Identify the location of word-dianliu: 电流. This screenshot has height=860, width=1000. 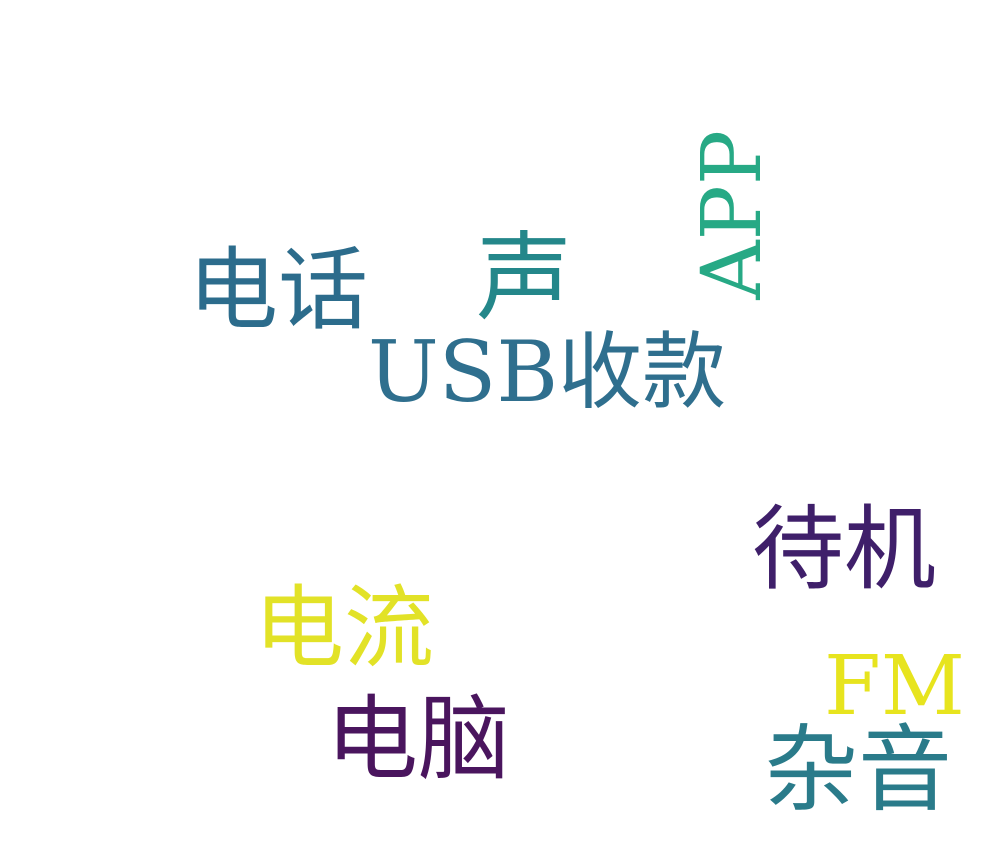
(344, 628).